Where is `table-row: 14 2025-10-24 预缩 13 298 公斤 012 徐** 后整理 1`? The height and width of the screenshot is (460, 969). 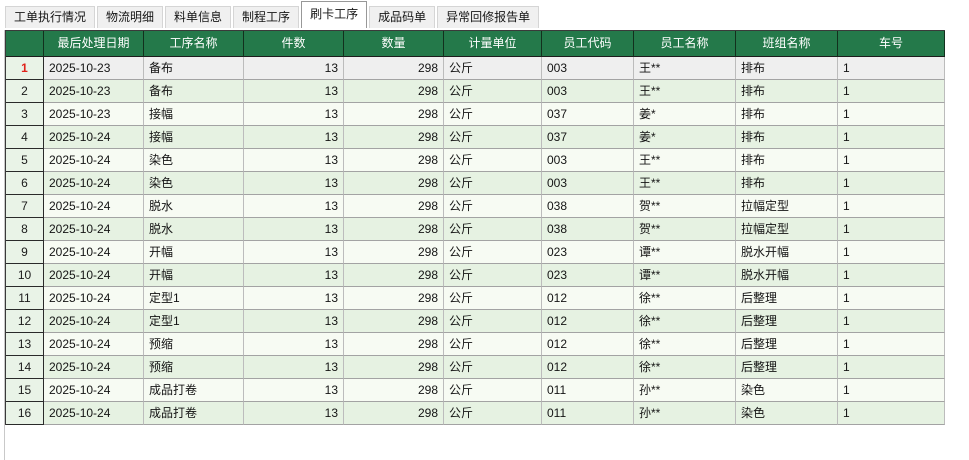
table-row: 14 2025-10-24 预缩 13 298 公斤 012 徐** 后整理 1 is located at coordinates (475, 367).